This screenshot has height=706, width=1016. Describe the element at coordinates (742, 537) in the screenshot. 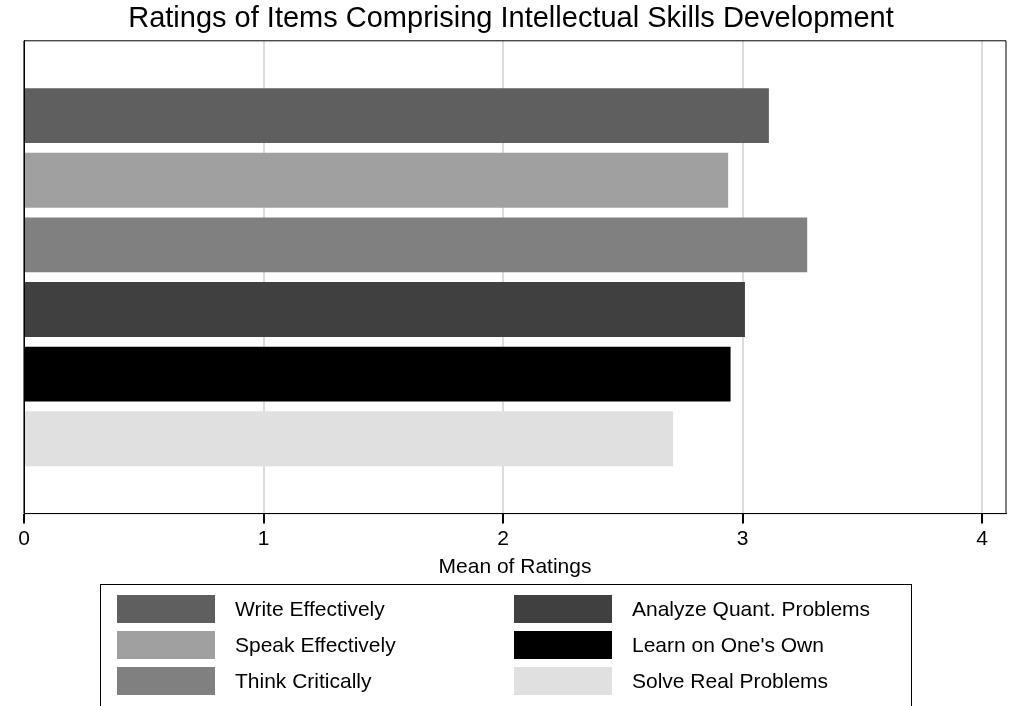

I see `x-tick-label: 3` at that location.